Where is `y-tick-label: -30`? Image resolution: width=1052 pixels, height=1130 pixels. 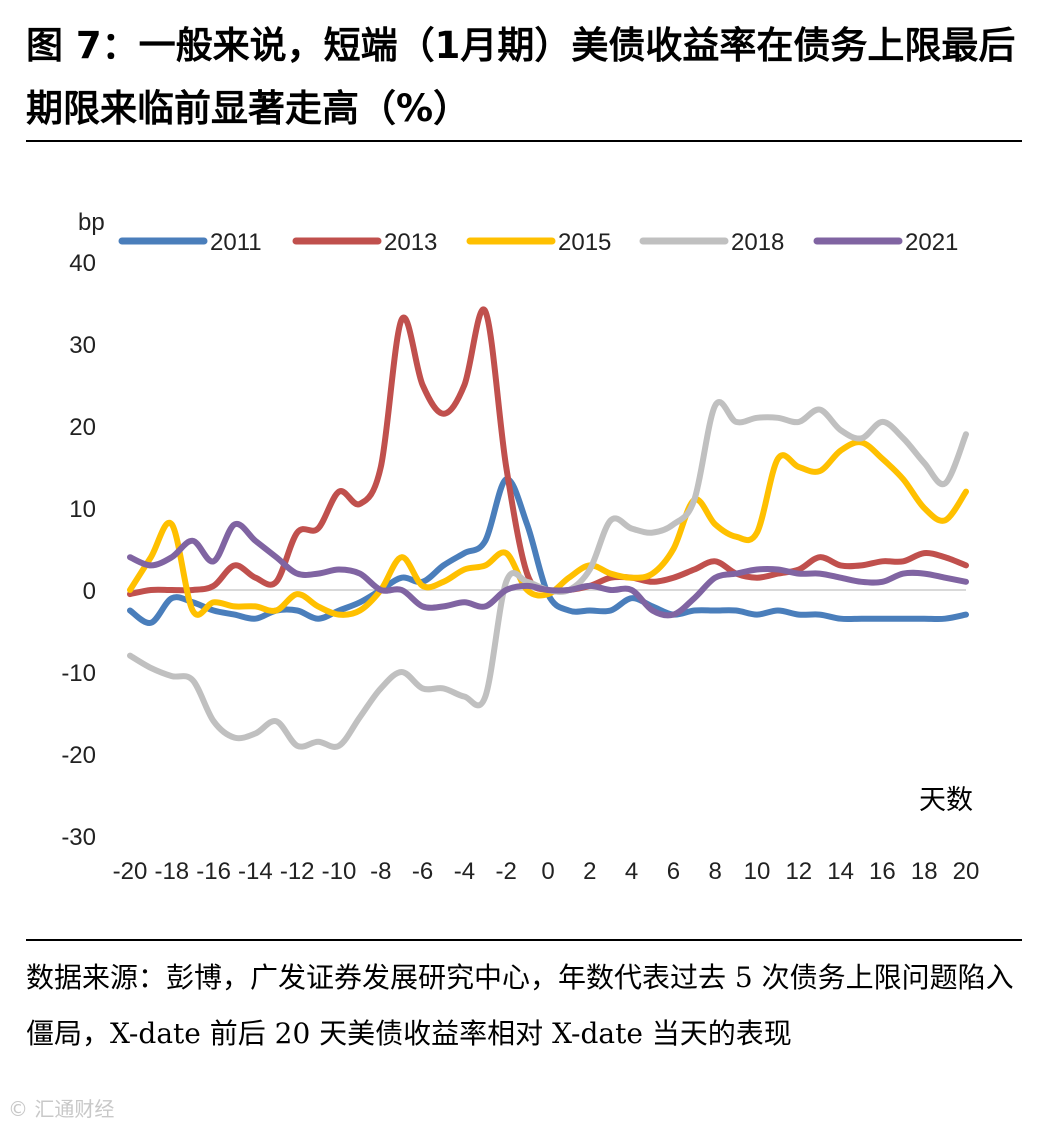 y-tick-label: -30 is located at coordinates (78, 837).